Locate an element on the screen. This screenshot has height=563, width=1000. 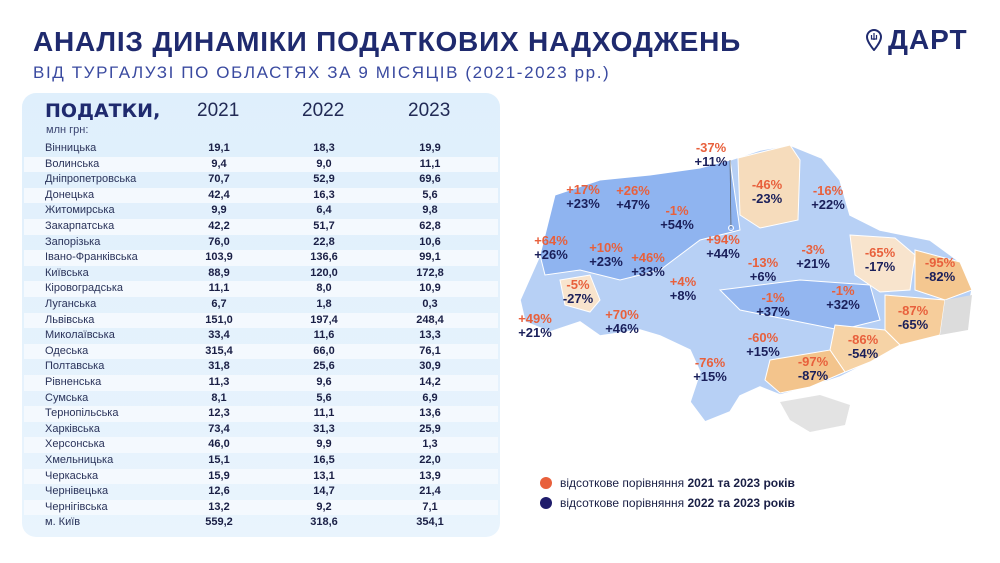
change-2022-2023: +23% is located at coordinates (583, 203).